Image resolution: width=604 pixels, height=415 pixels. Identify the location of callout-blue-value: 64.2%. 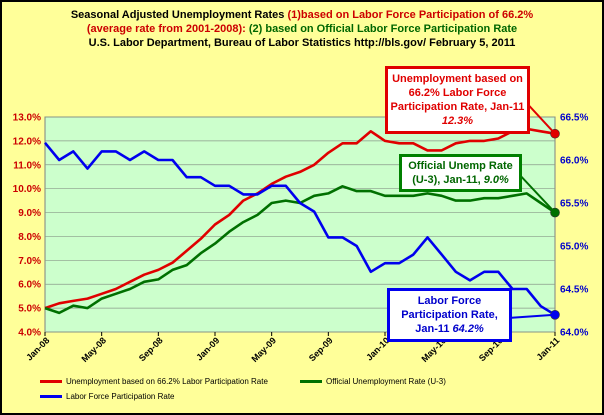
(468, 329).